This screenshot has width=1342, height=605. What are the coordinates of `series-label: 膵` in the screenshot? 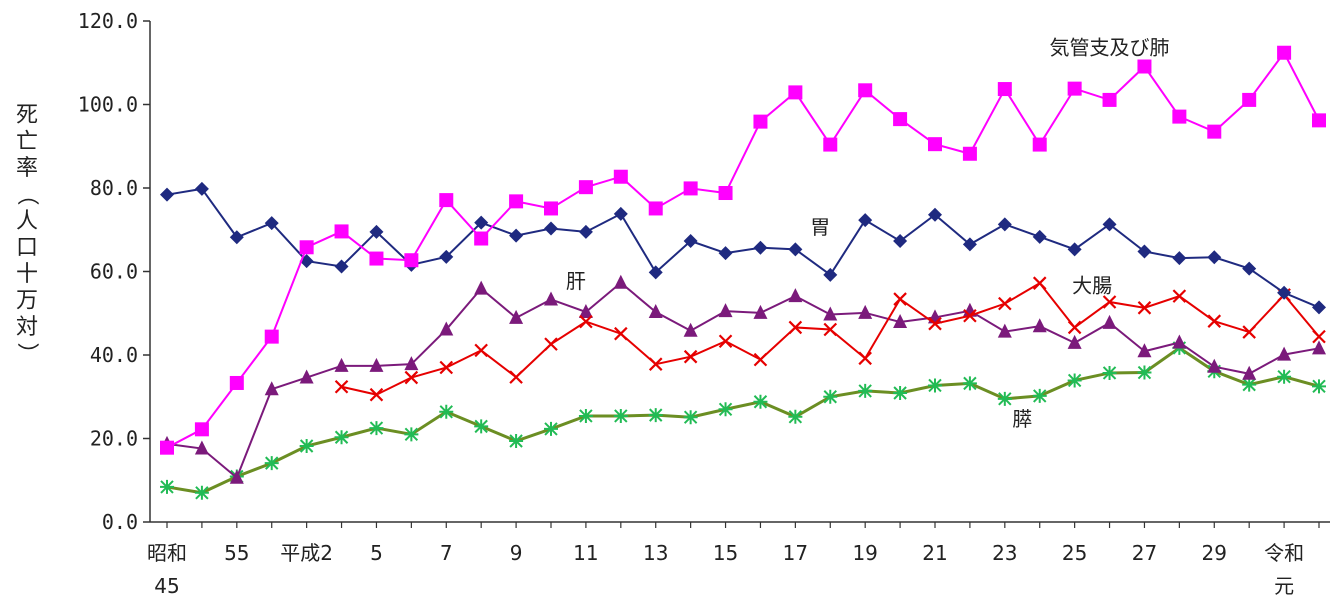 It's located at (1022, 419).